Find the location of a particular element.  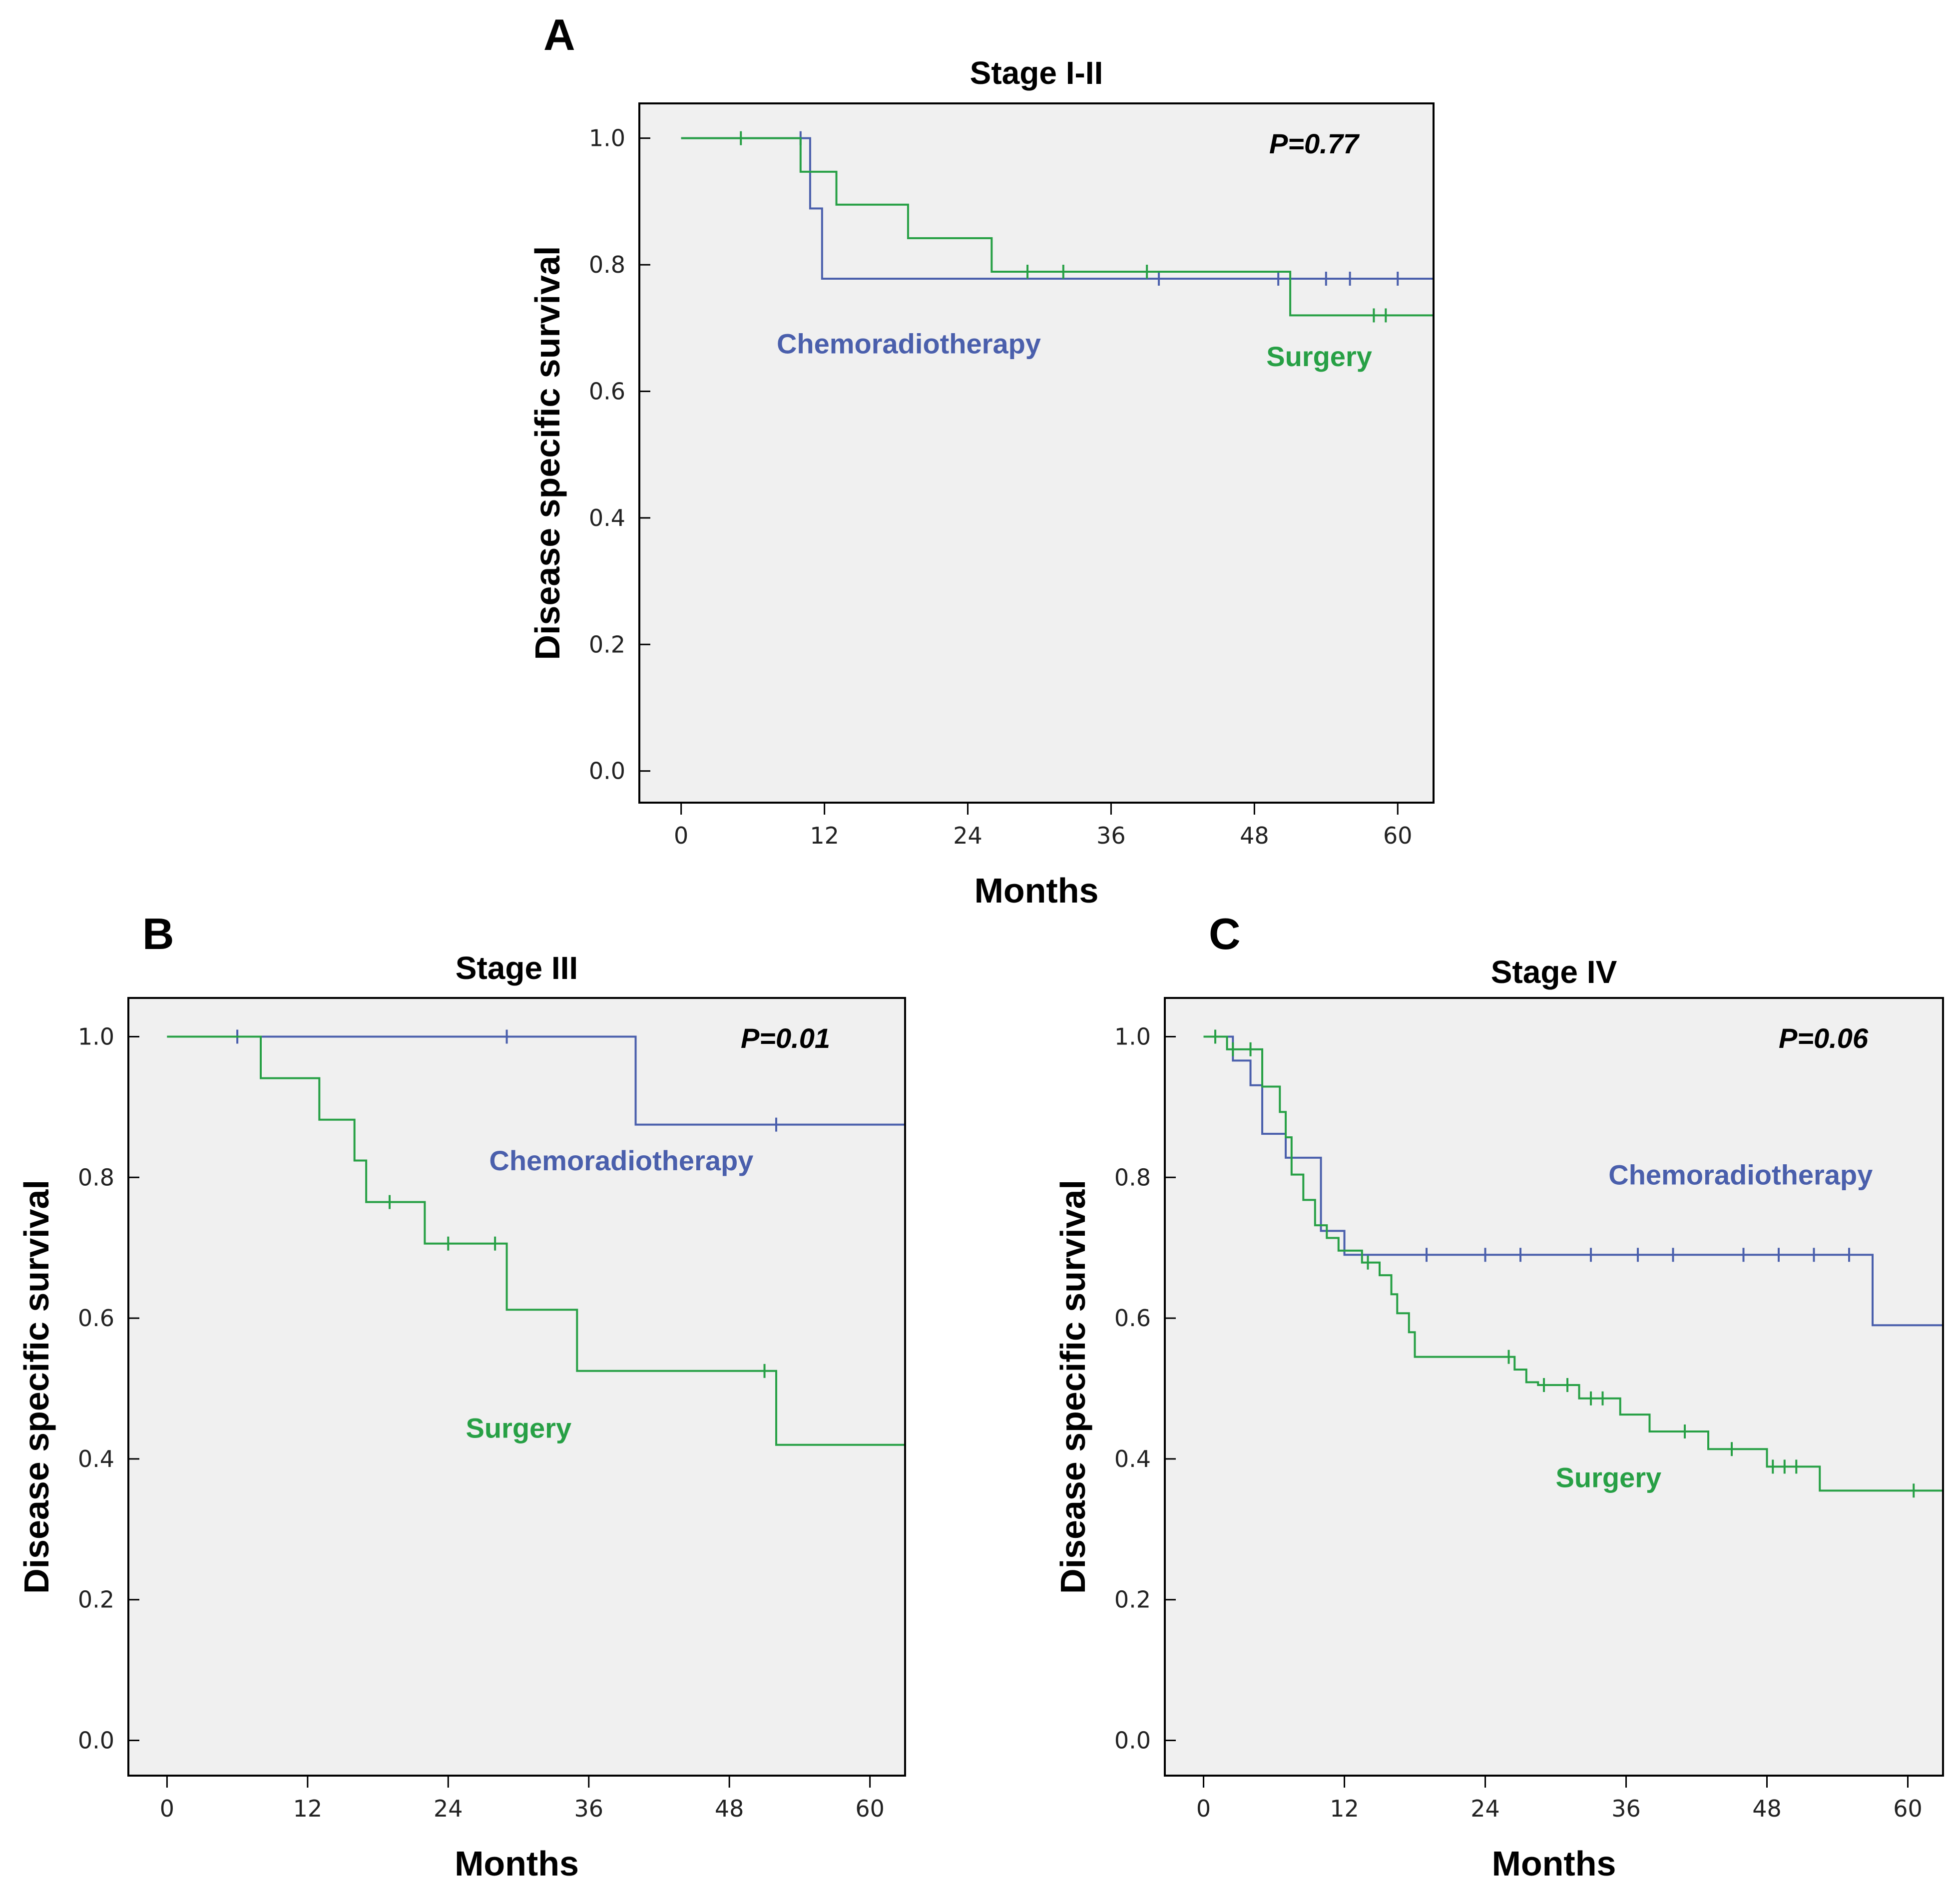

chart-title: Stage I-II is located at coordinates (1036, 73).